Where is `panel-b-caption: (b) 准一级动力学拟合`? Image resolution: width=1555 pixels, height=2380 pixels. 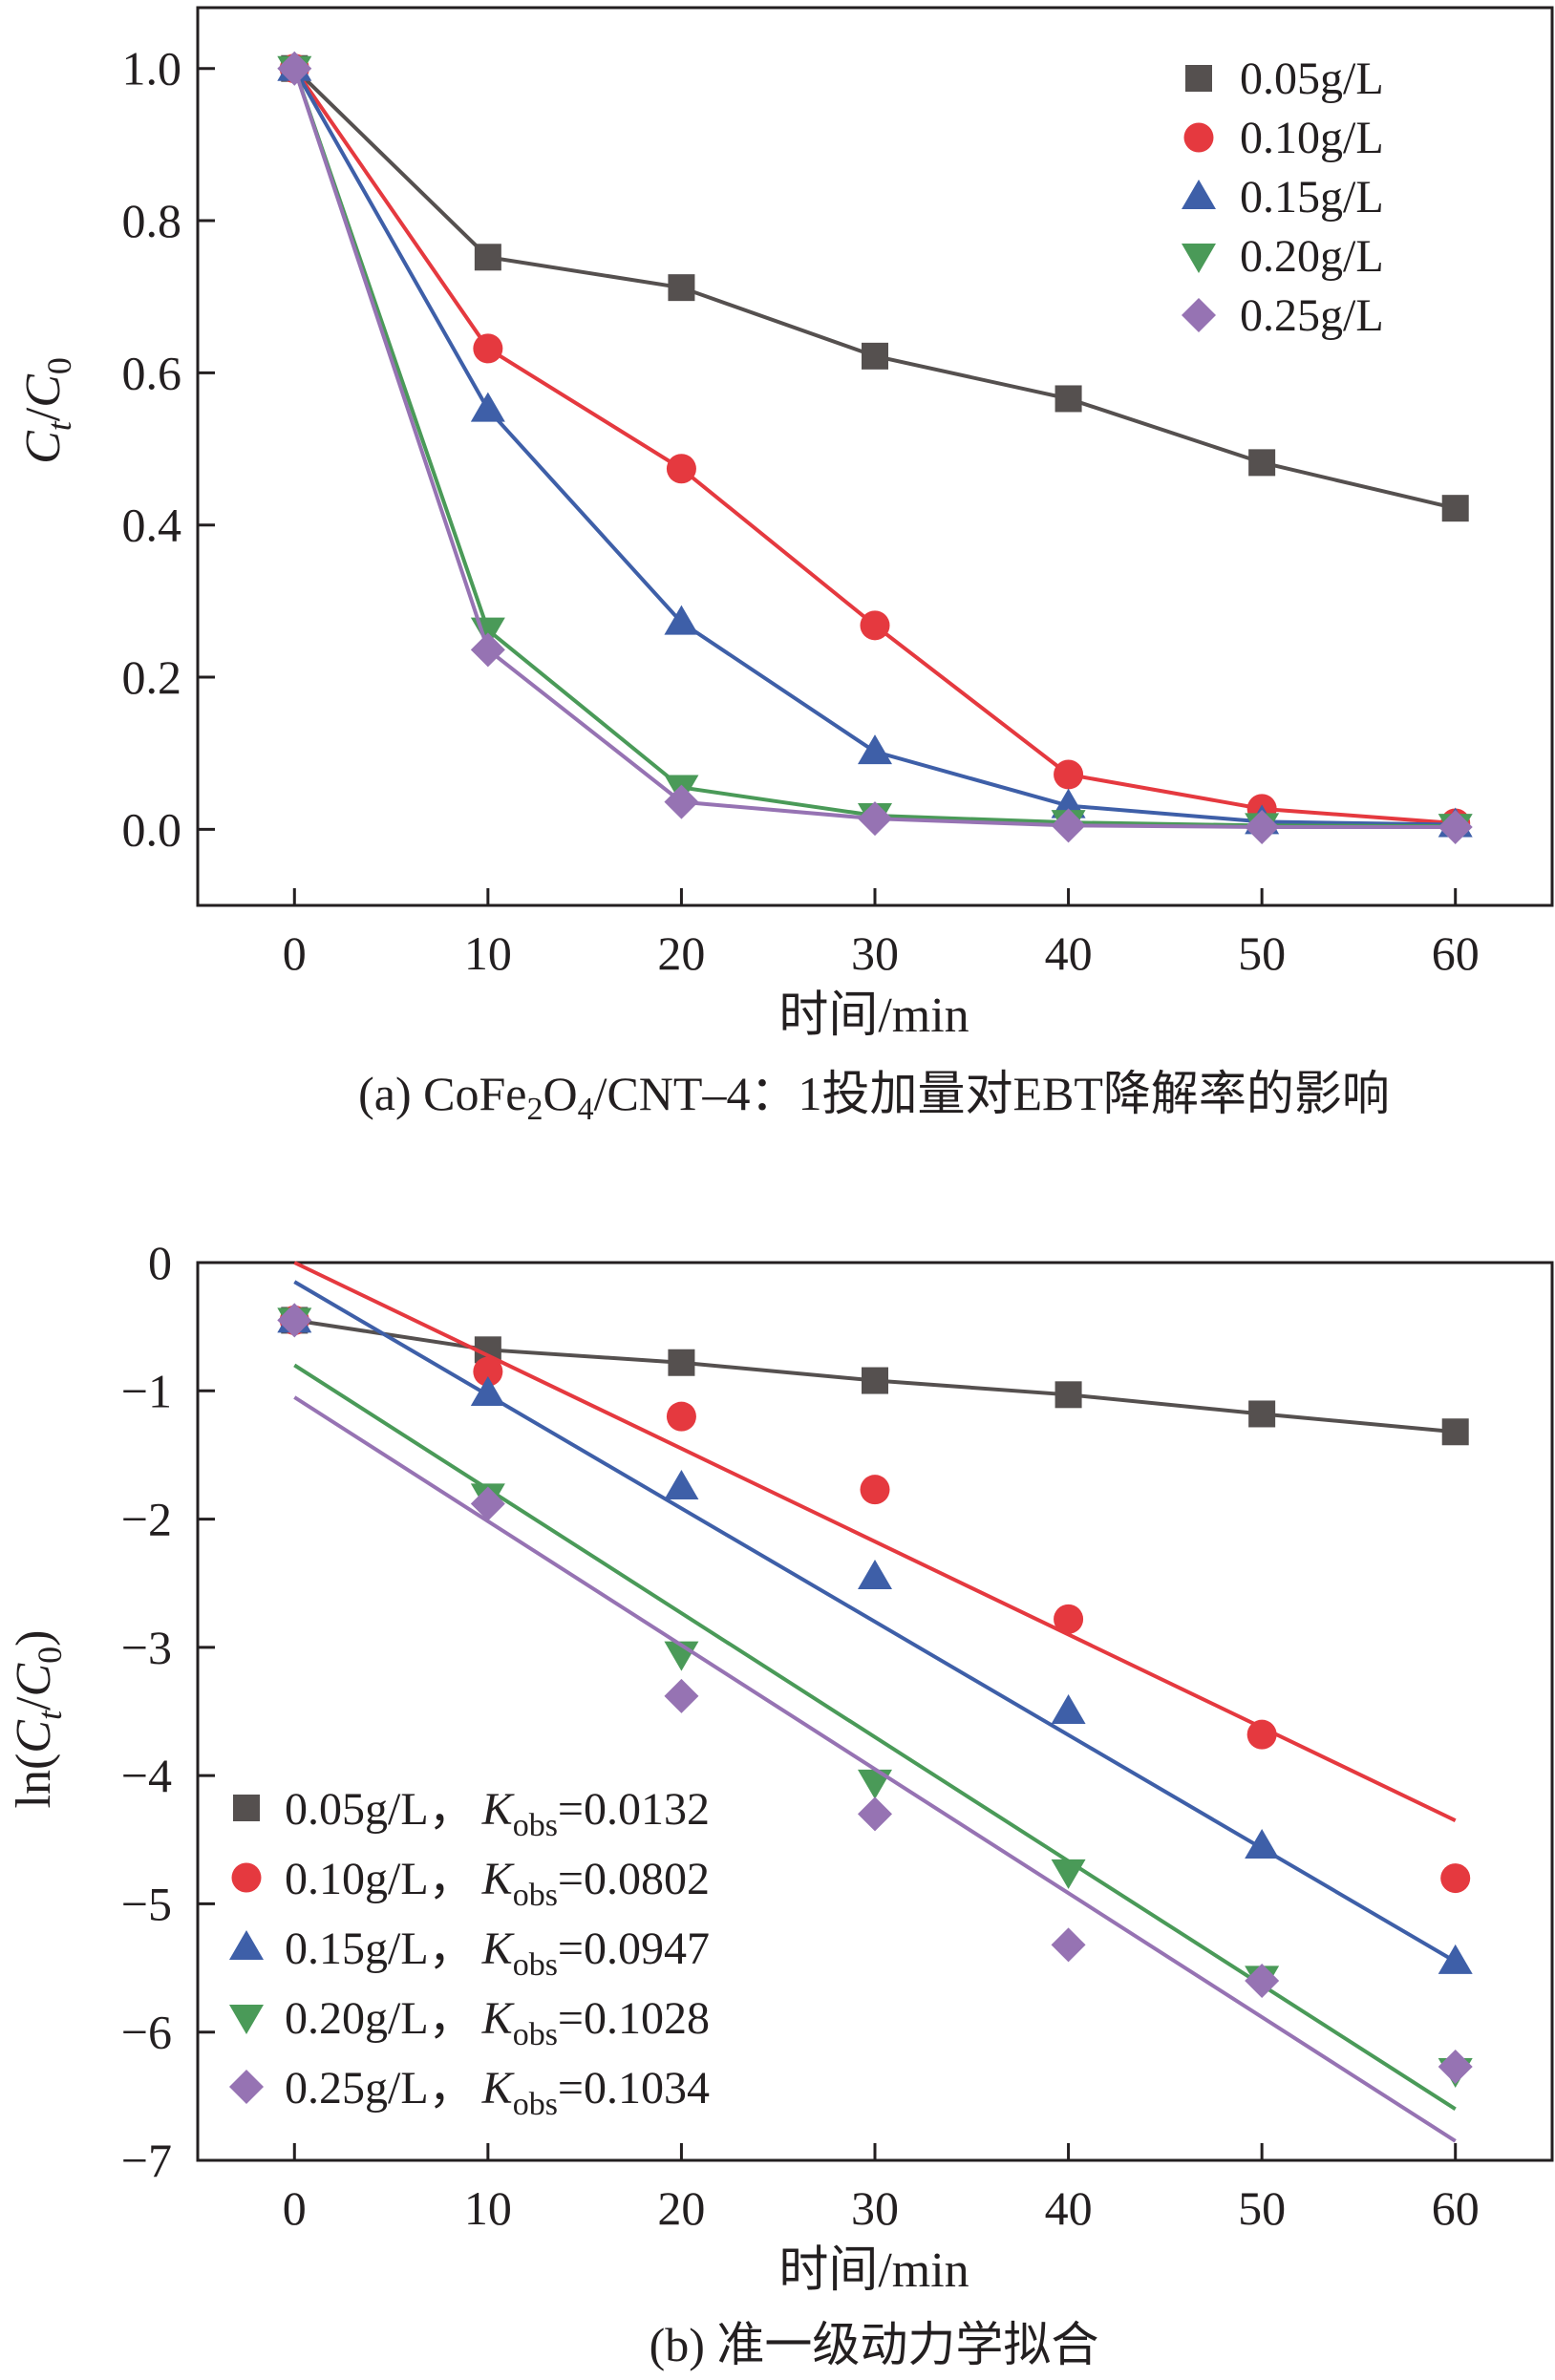 panel-b-caption: (b) 准一级动力学拟合 is located at coordinates (875, 2344).